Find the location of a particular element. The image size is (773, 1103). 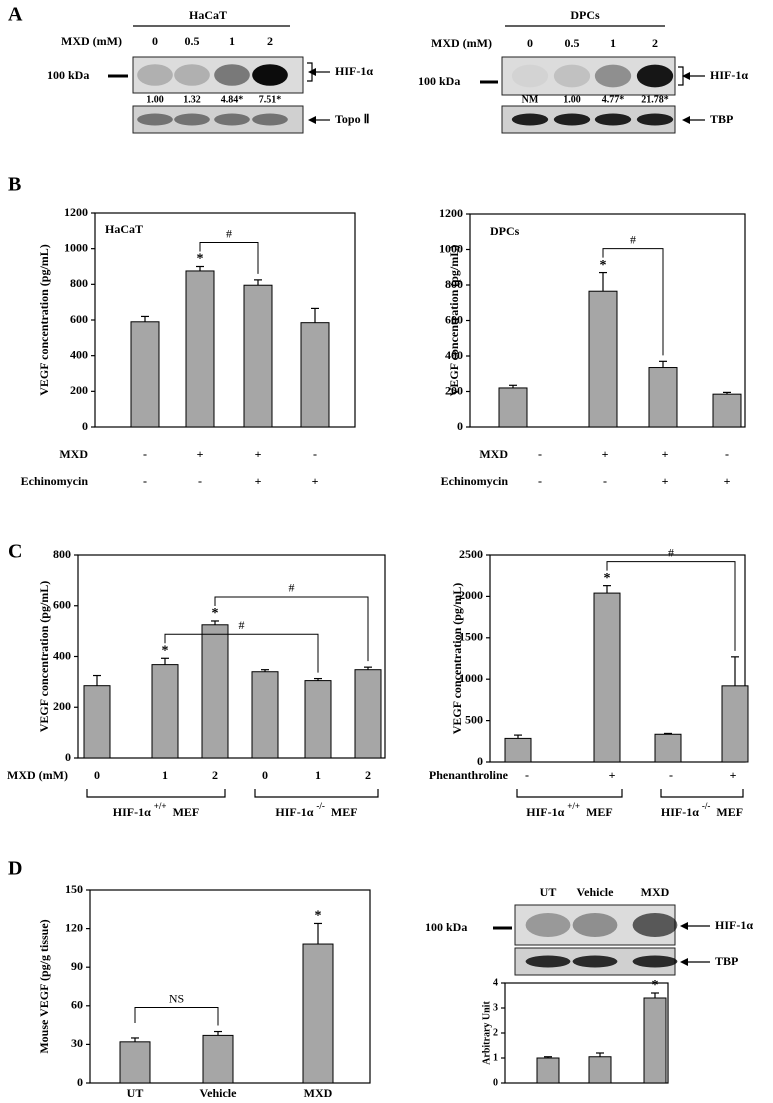

y-tick-label: 2 is located at coordinates (495, 1032).